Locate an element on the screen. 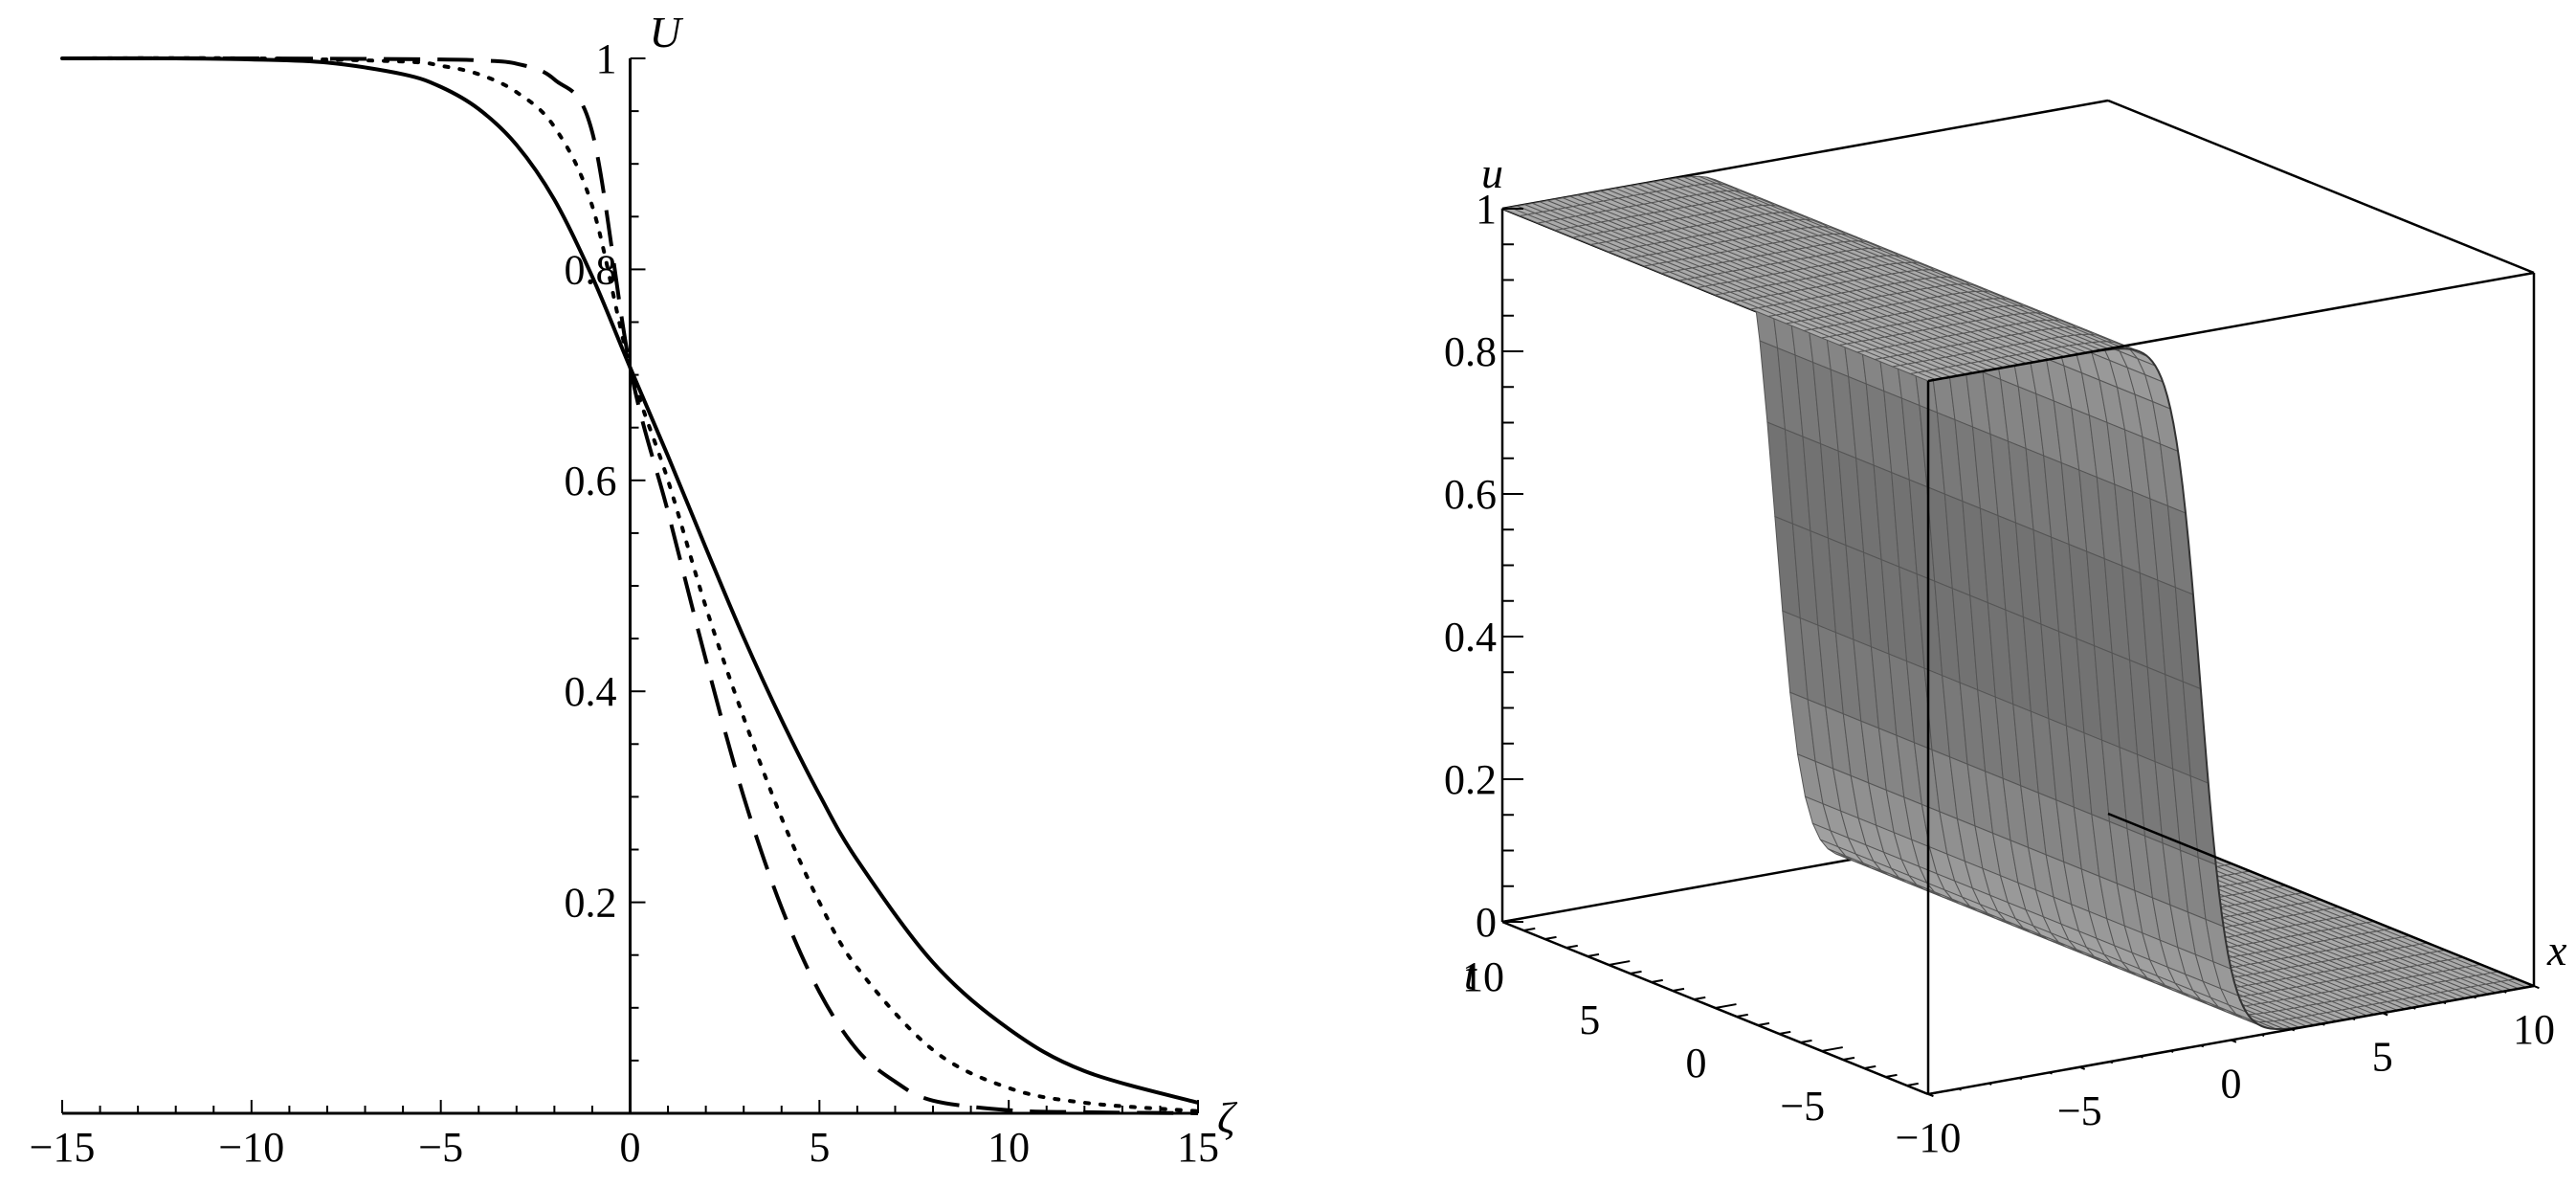  surface-z-axis-title: u is located at coordinates (1492, 172).